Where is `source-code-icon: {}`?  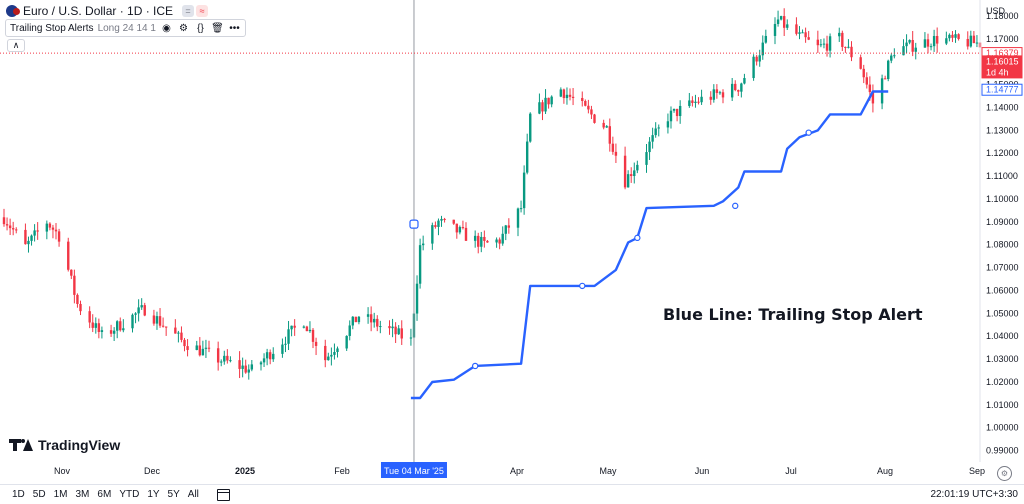
source-code-icon: {} is located at coordinates (200, 28).